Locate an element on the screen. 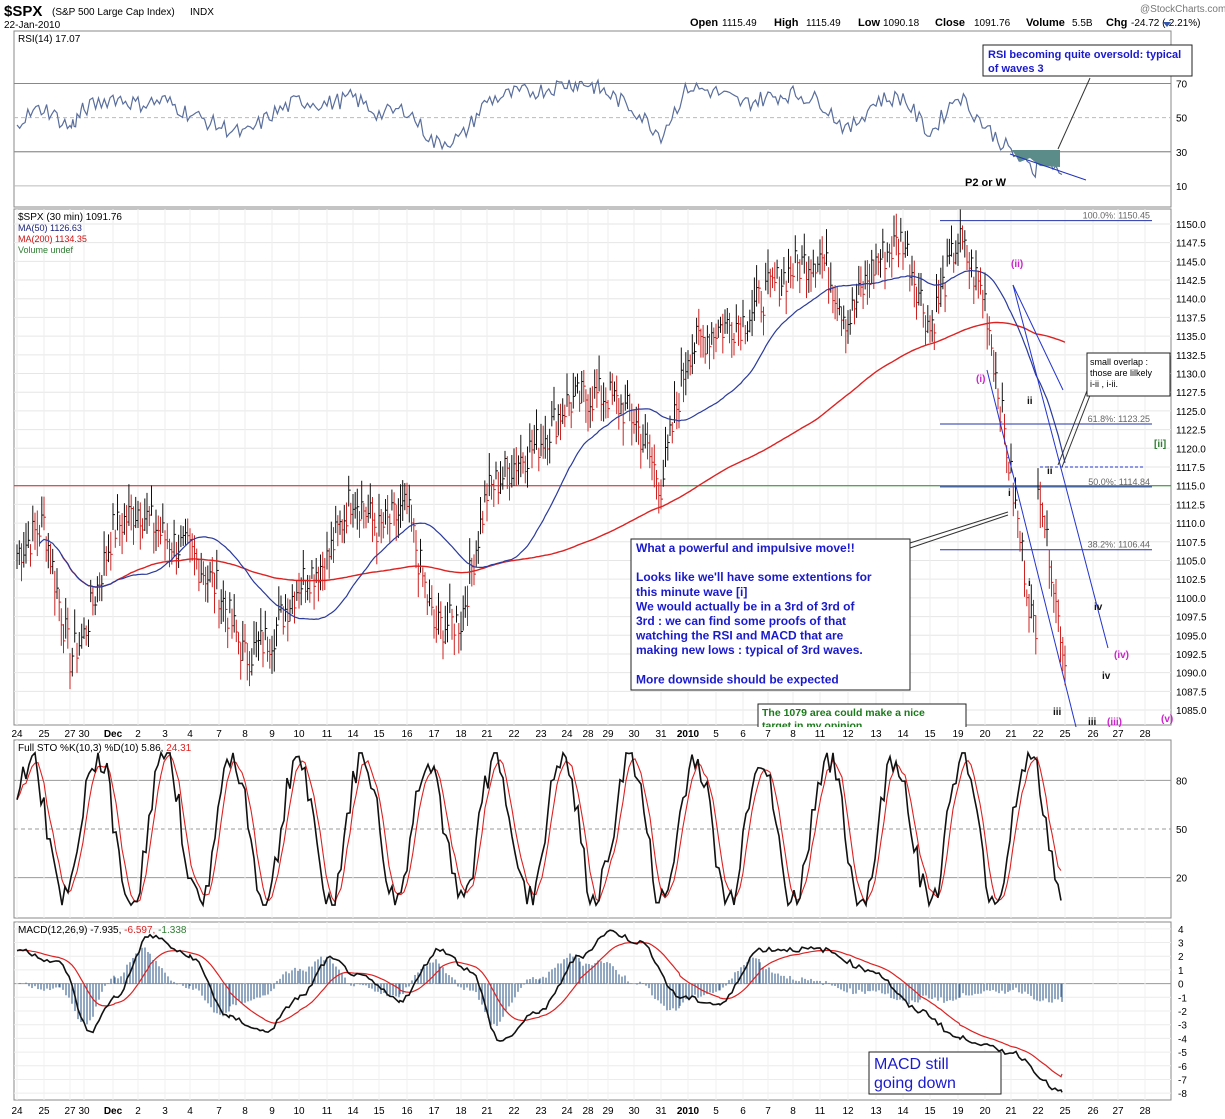 The width and height of the screenshot is (1225, 1119). quote-label: Volume is located at coordinates (1045, 23).